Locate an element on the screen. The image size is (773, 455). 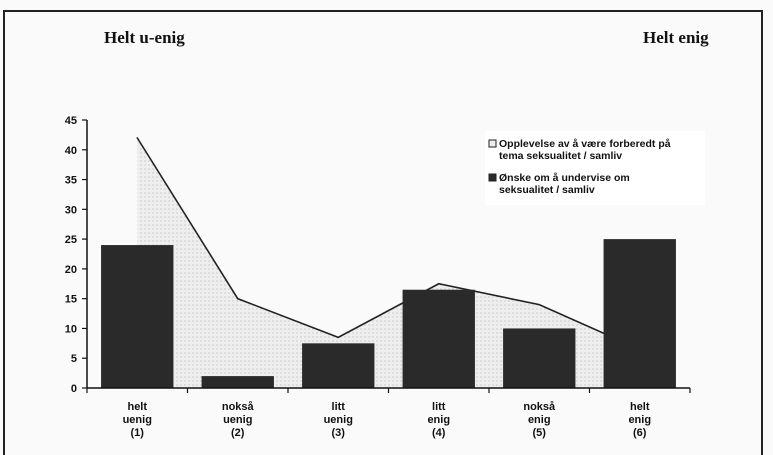
legend-label-area: Opplevelse av å være forberedt på is located at coordinates (585, 144).